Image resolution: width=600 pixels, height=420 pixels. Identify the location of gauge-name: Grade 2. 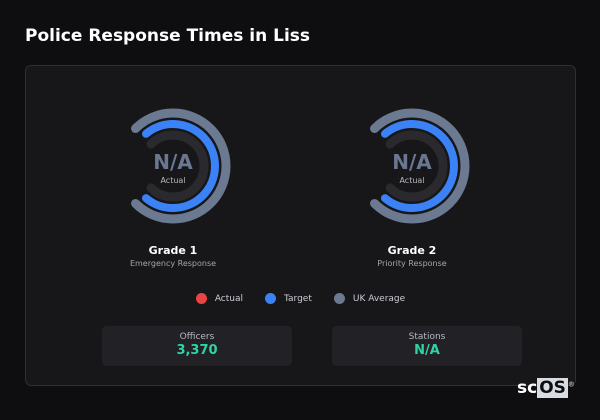
(412, 250).